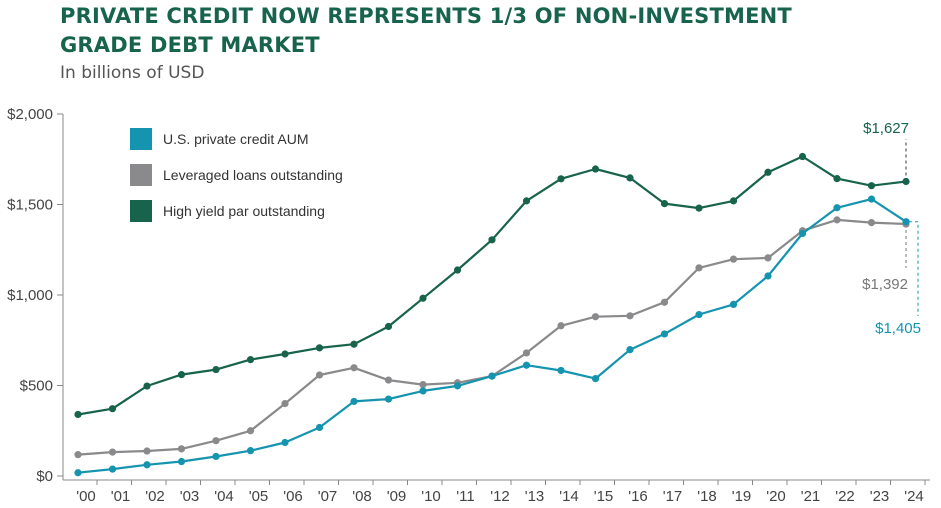 This screenshot has height=508, width=941. I want to click on x-tick-label: '15, so click(604, 496).